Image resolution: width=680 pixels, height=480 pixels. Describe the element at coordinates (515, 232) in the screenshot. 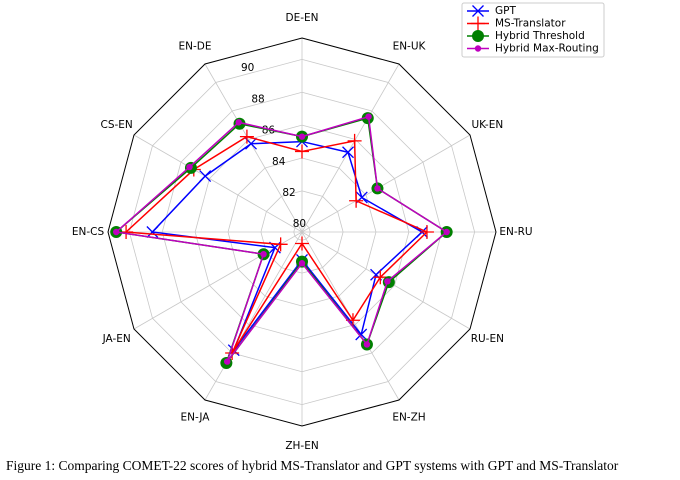

I see `category-label: EN-RU` at that location.